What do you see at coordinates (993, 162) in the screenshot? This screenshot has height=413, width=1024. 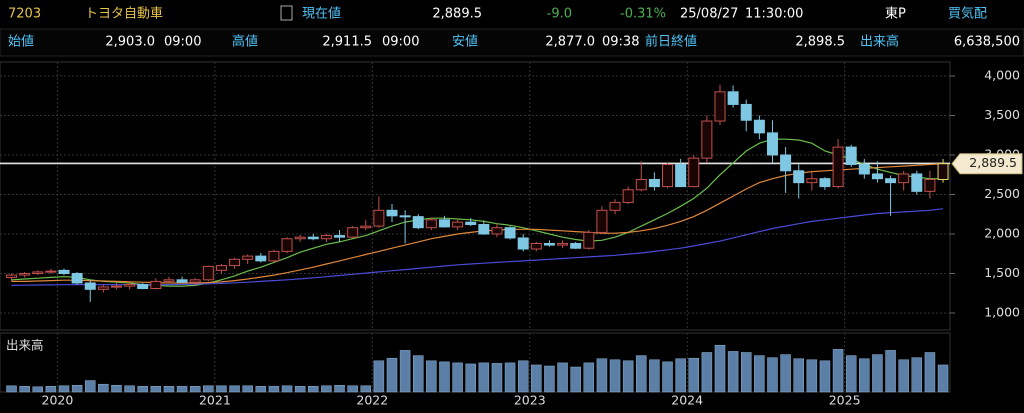 I see `price-tag-label: 2,889.5` at bounding box center [993, 162].